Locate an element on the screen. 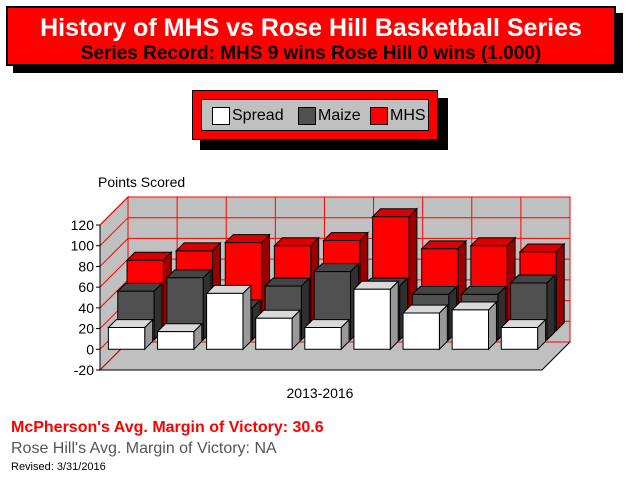  y-tick-label: -20 is located at coordinates (84, 370).